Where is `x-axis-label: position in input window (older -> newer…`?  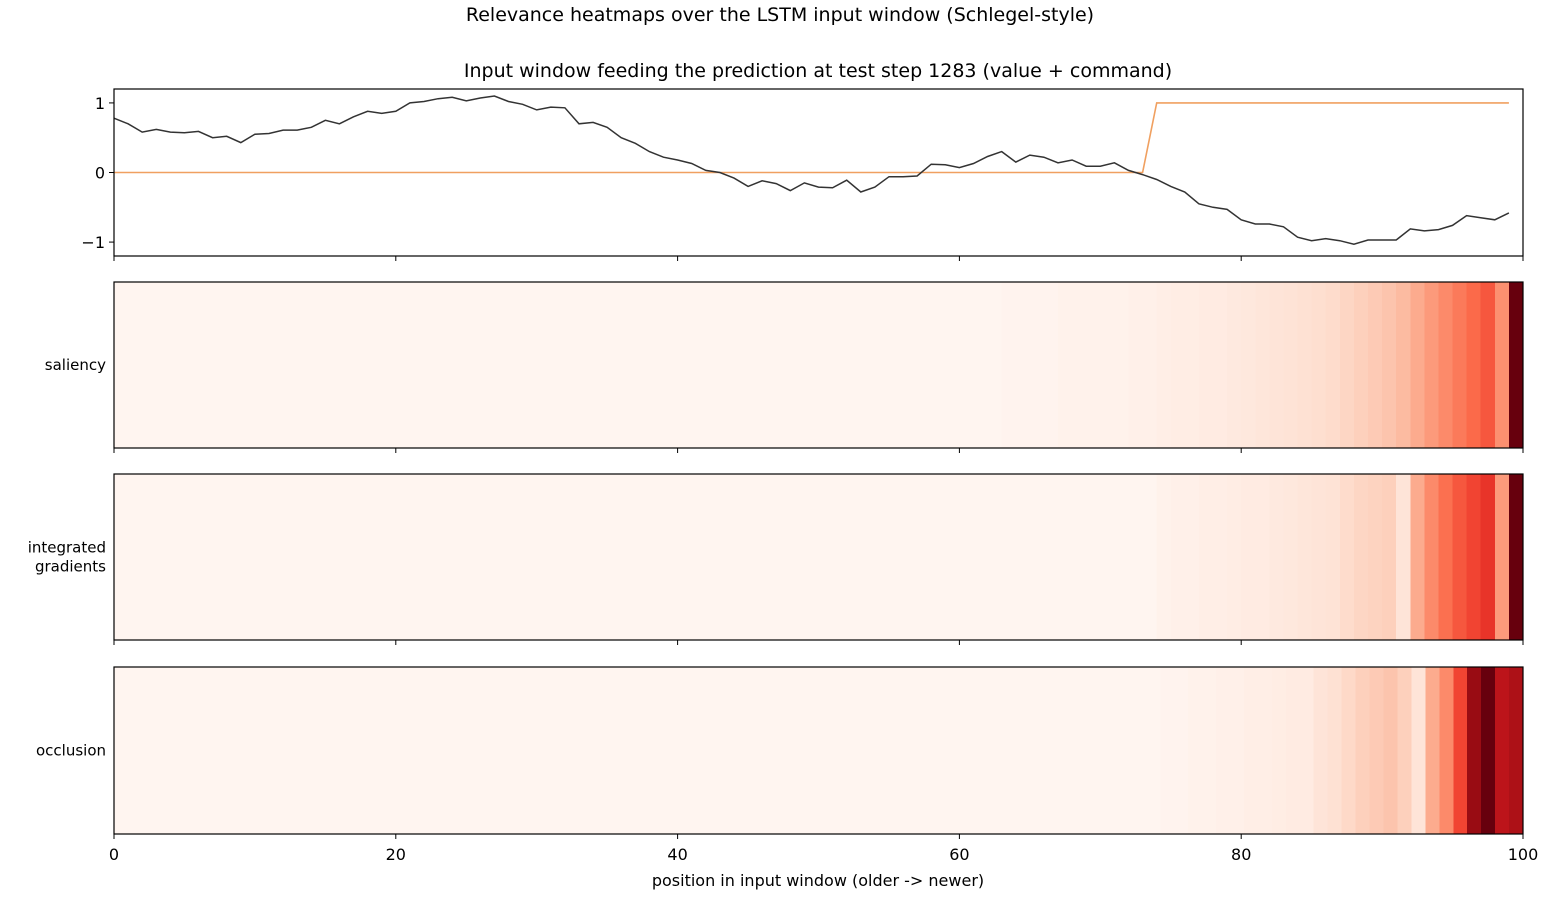 x-axis-label: position in input window (older -> newer… is located at coordinates (818, 880).